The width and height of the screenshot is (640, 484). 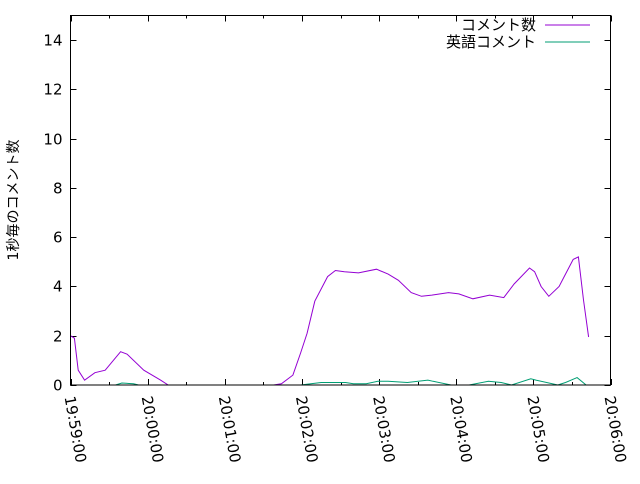 I want to click on legend-label: 英語コメント, so click(x=491, y=42).